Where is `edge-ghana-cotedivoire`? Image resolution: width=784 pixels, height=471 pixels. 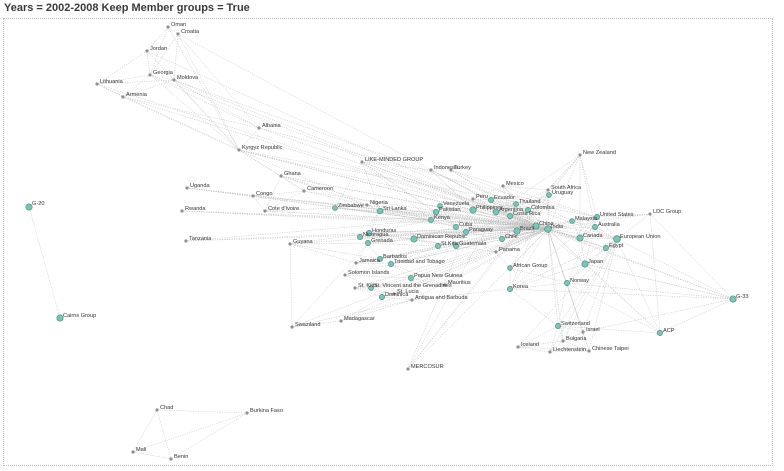 edge-ghana-cotedivoire is located at coordinates (273, 193).